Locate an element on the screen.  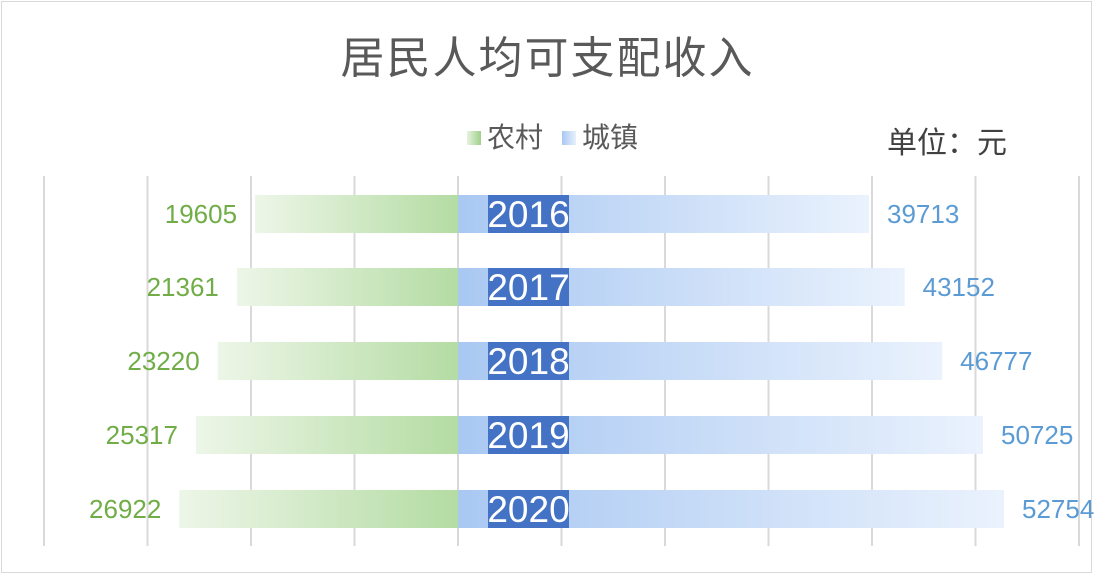
data-label-rural: 26922 is located at coordinates (125, 509).